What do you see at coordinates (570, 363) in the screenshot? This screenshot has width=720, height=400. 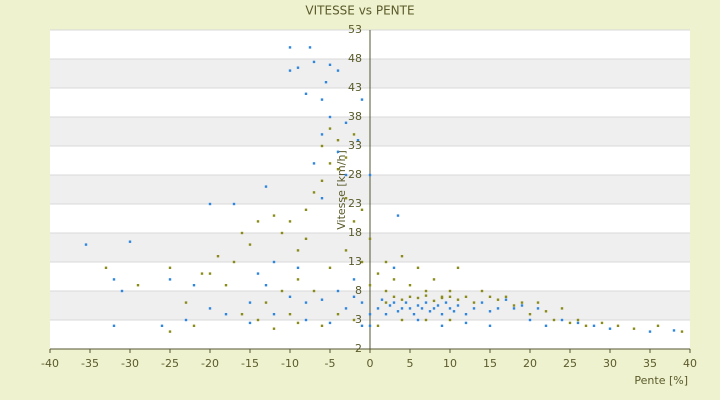 I see `x-tick-label: 25` at bounding box center [570, 363].